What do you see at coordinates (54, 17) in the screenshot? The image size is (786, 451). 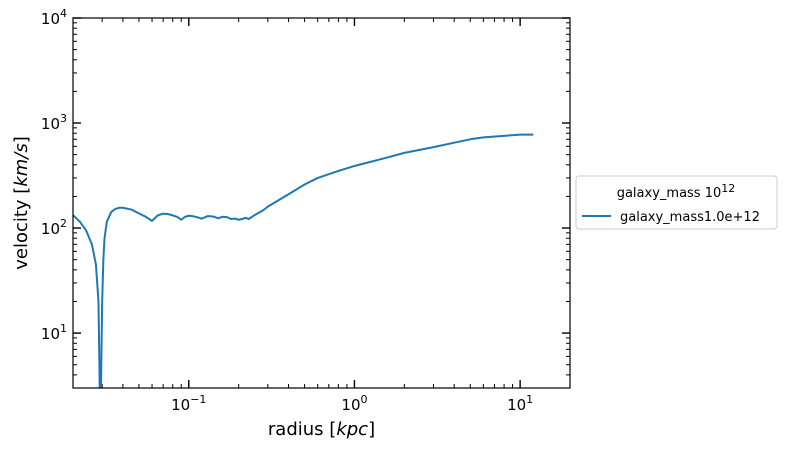 I see `y-tick-label: 10⁴` at bounding box center [54, 17].